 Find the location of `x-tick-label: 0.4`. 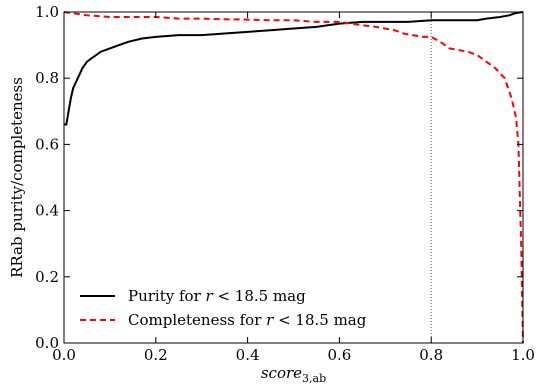

x-tick-label: 0.4 is located at coordinates (248, 355).